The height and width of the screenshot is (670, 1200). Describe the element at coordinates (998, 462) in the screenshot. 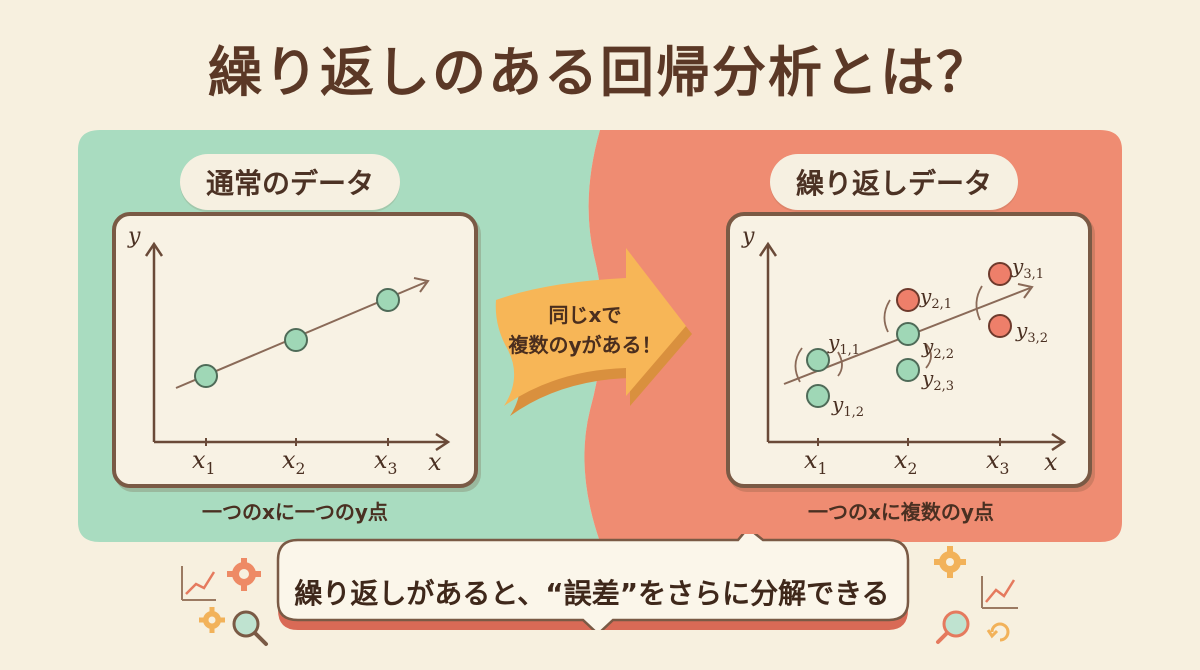

I see `right-tick-x3: x3` at that location.